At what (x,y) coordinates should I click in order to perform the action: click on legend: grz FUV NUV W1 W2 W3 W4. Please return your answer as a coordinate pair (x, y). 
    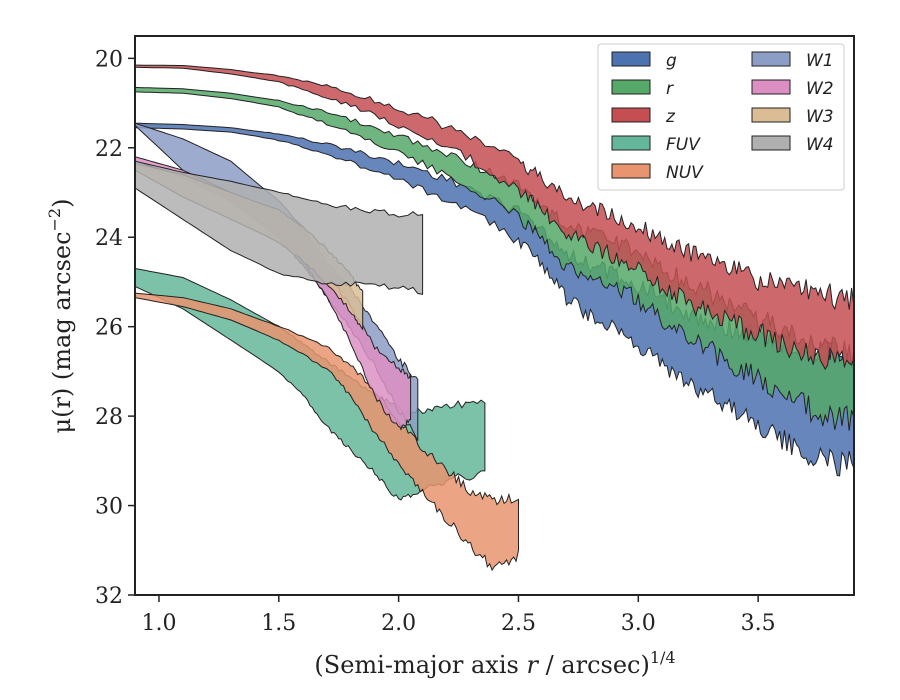
    Looking at the image, I should click on (721, 117).